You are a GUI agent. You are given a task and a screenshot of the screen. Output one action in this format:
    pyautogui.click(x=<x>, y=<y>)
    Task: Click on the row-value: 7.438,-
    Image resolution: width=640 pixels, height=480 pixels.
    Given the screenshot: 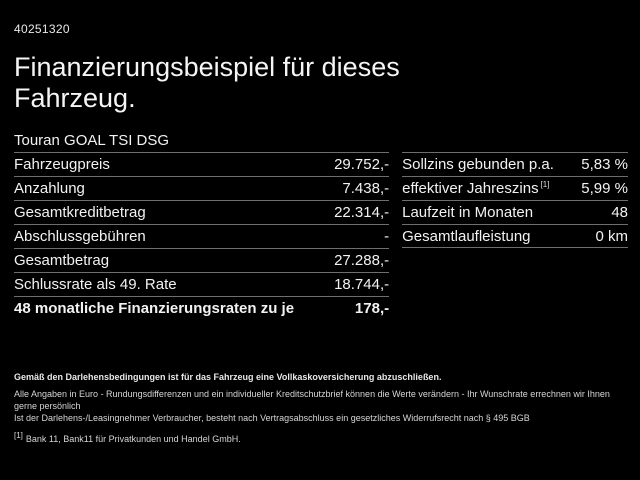 What is the action you would take?
    pyautogui.click(x=366, y=188)
    